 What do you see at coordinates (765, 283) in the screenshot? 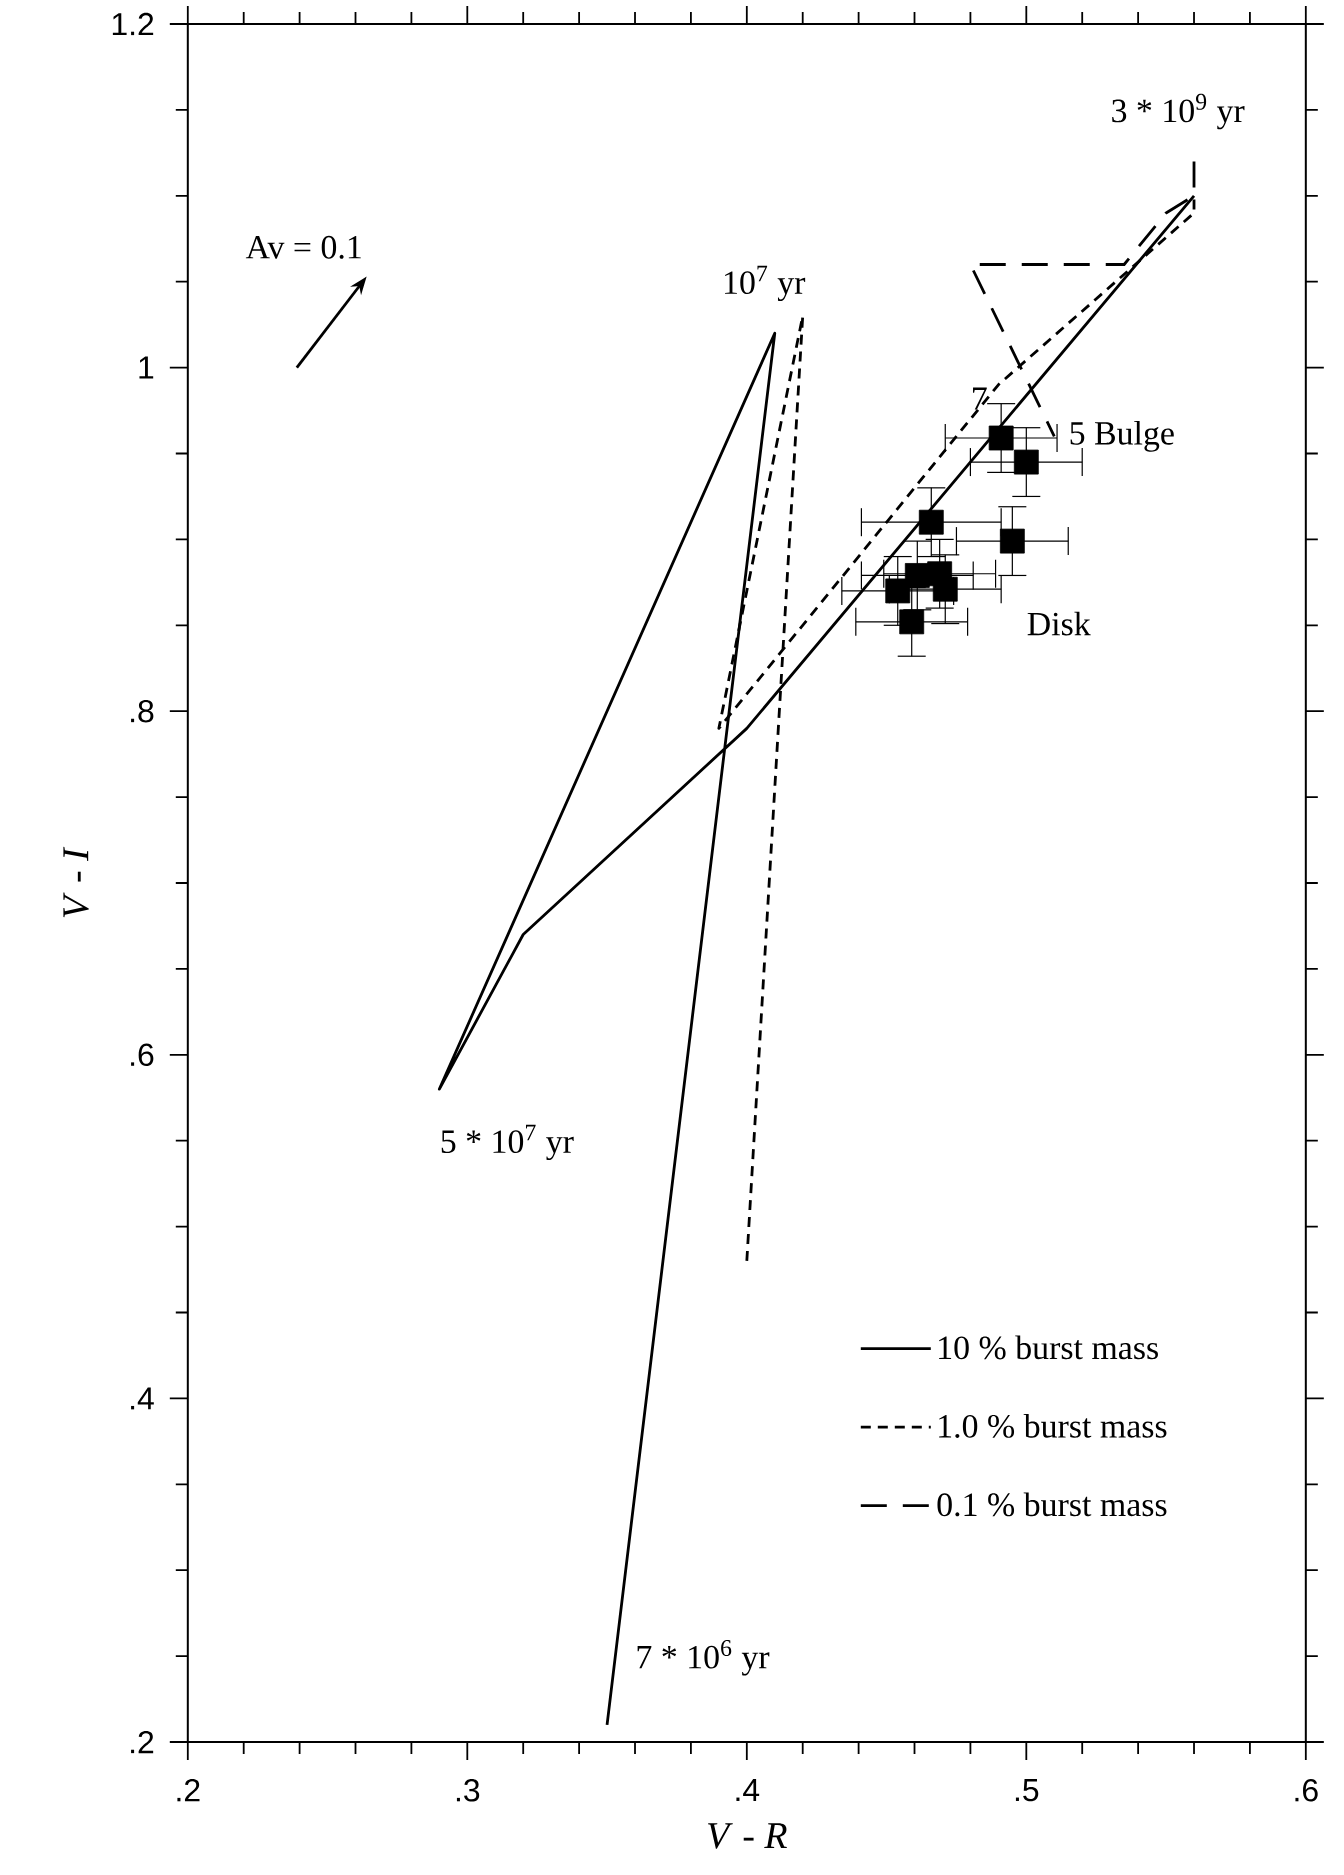
I see `annotation: 10$^{7}$ yr` at bounding box center [765, 283].